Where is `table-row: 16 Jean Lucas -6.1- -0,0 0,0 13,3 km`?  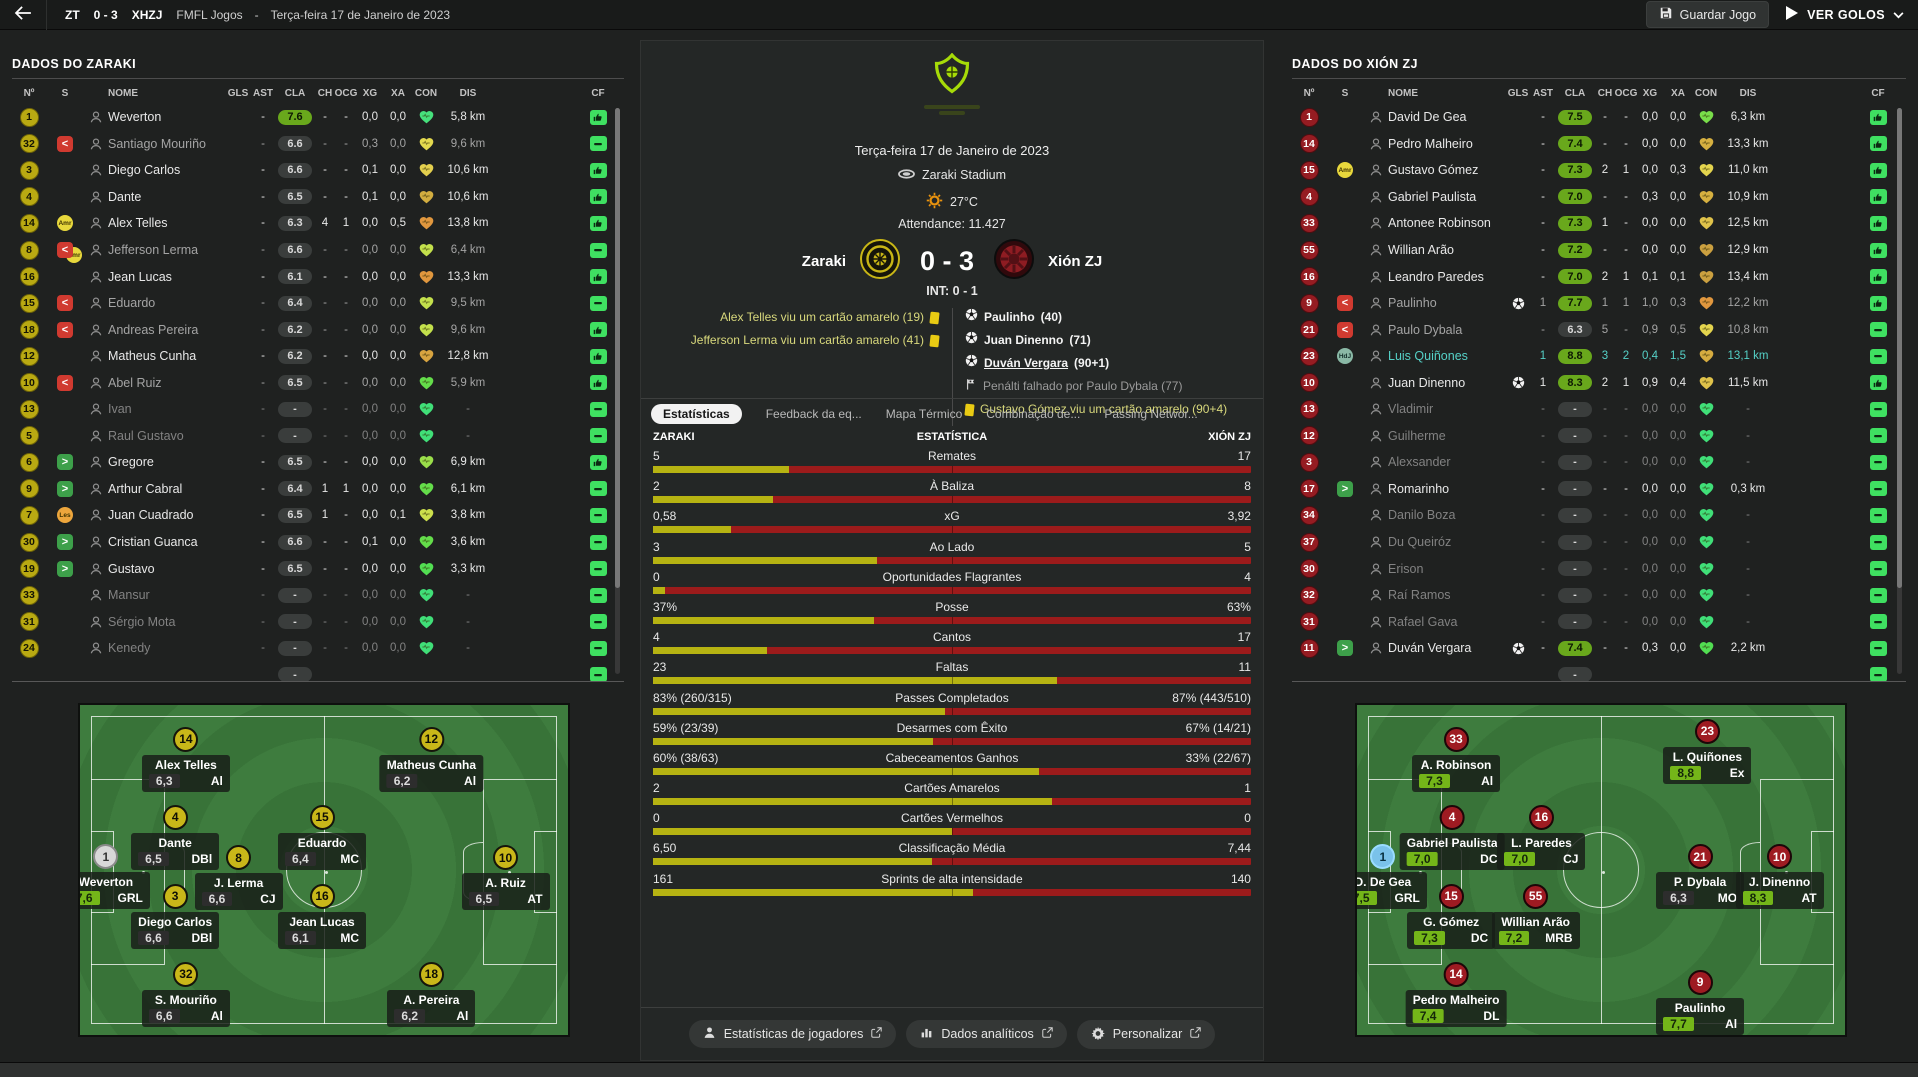 table-row: 16 Jean Lucas -6.1- -0,0 0,0 13,3 km is located at coordinates (318, 276).